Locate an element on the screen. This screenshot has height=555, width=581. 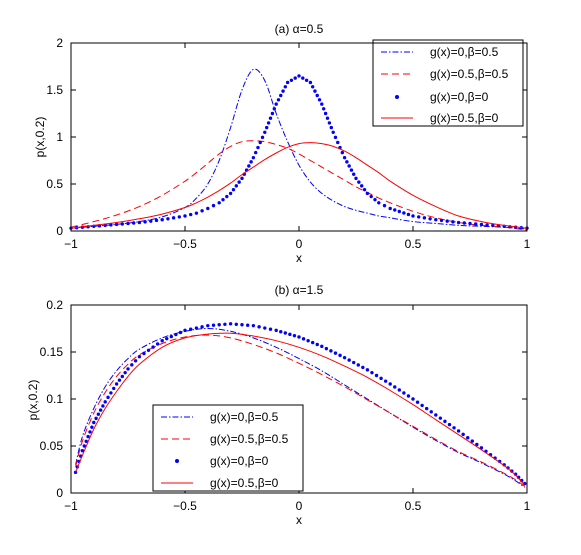
chart-b-title: (b) α=1.5 is located at coordinates (299, 290).